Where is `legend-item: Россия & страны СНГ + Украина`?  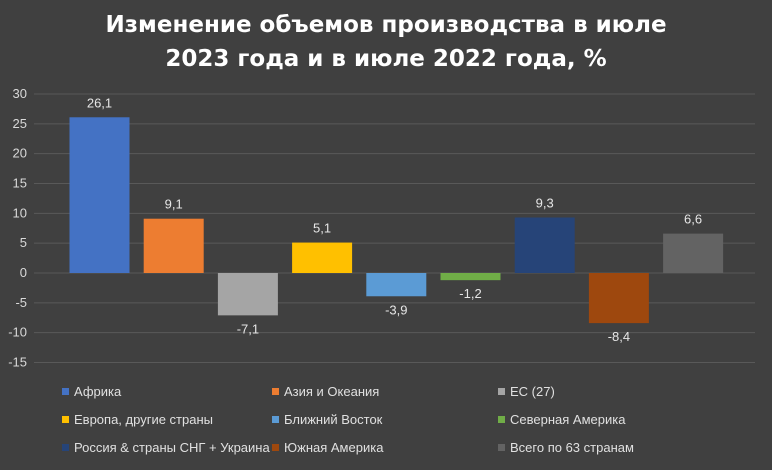
legend-item: Россия & страны СНГ + Украина is located at coordinates (167, 447).